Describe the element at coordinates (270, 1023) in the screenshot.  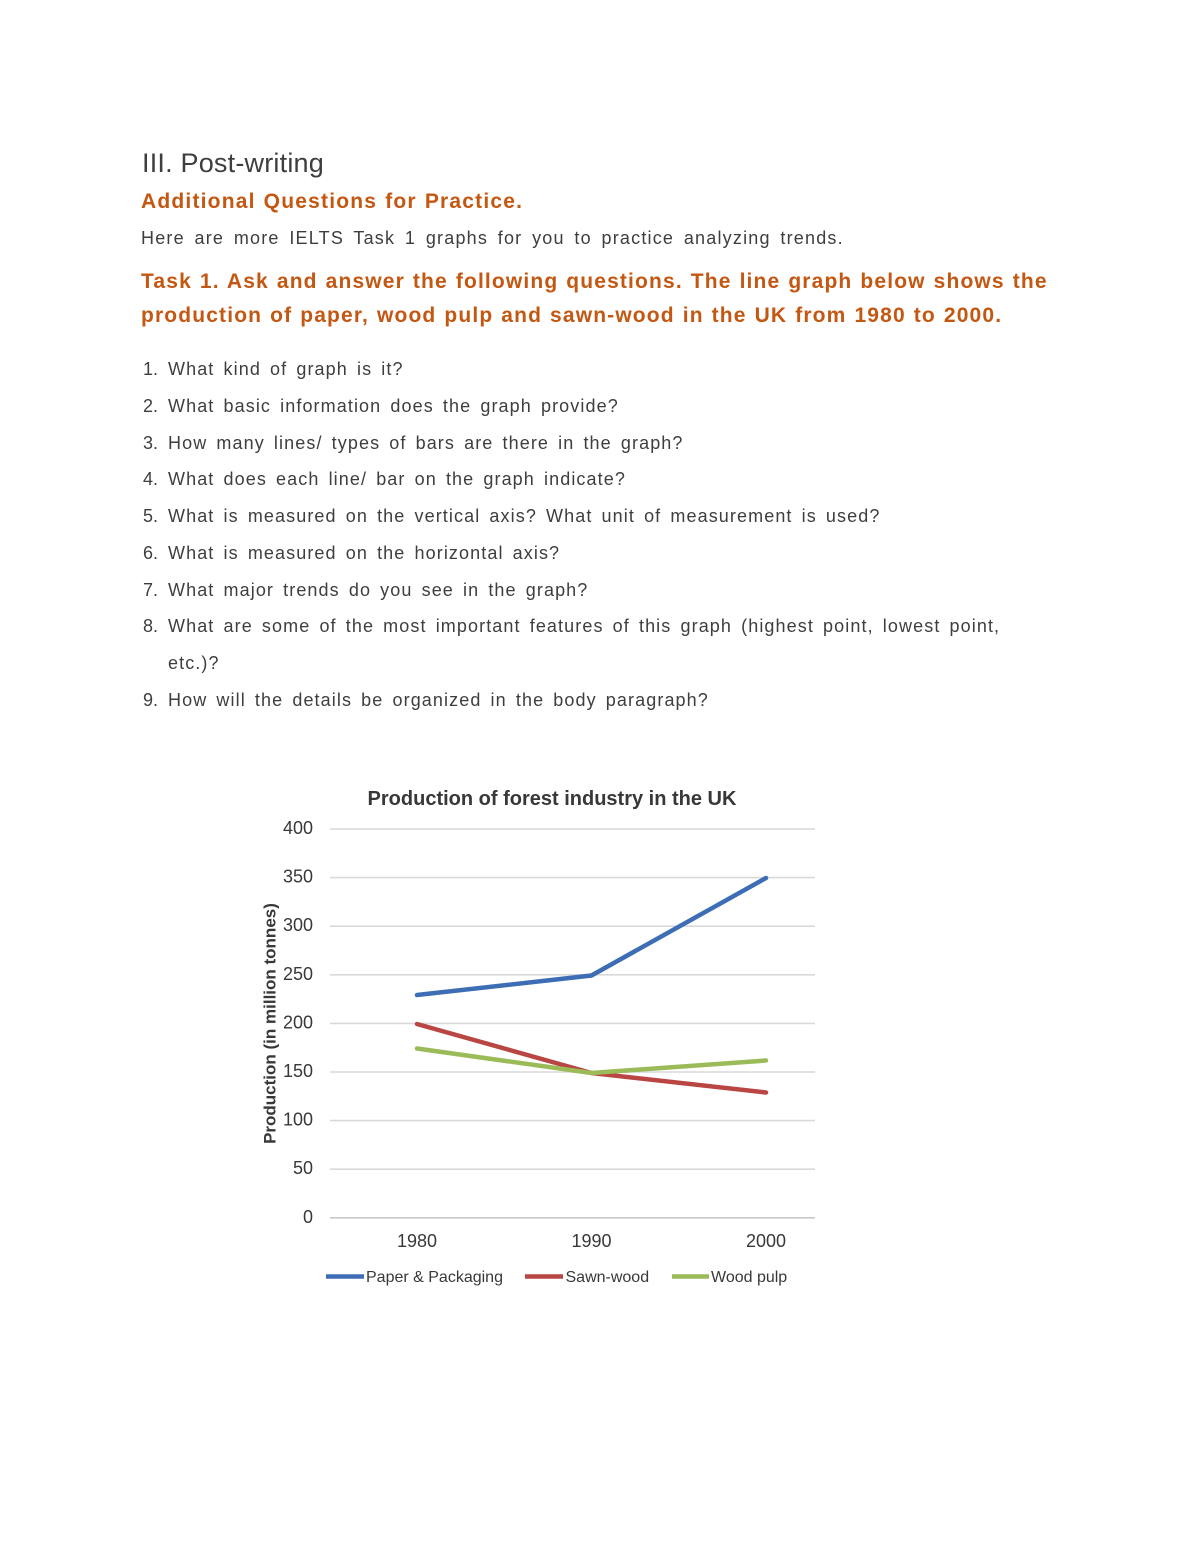
I see `svg-text: Production (in million tonnes)` at that location.